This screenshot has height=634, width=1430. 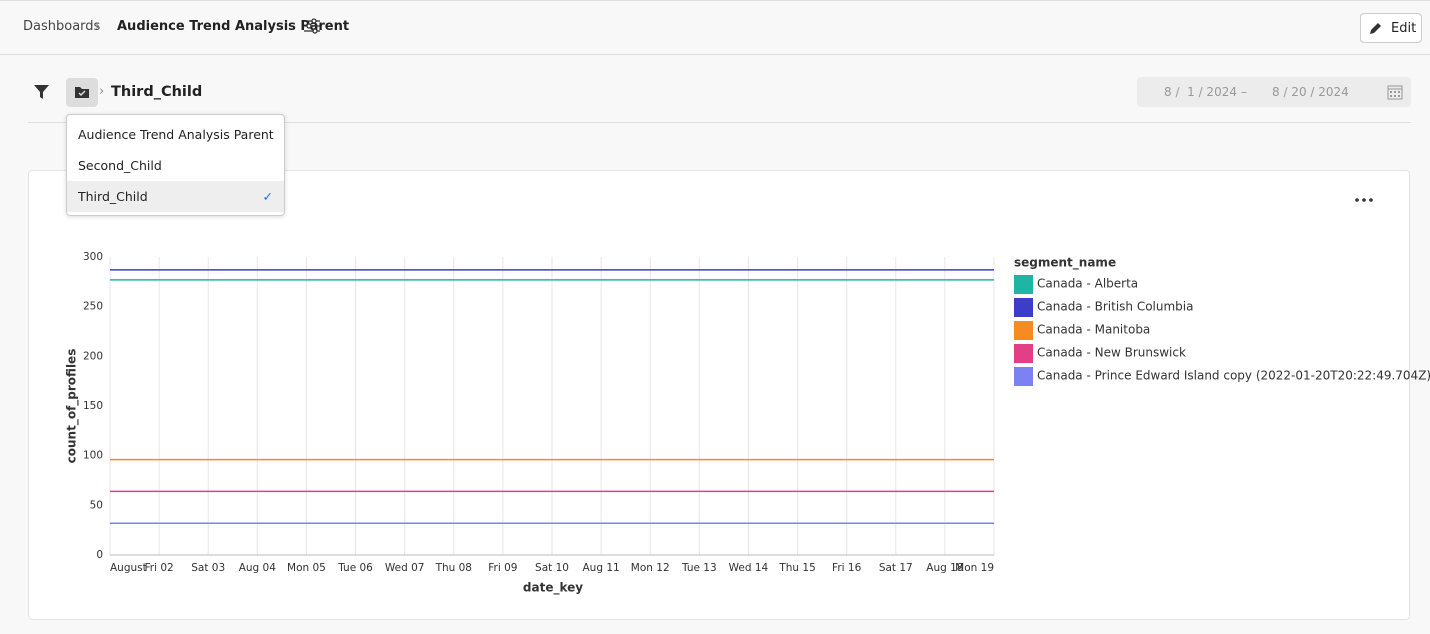 I want to click on dropdown-item-label: Audience Trend Analysis Parent, so click(x=176, y=134).